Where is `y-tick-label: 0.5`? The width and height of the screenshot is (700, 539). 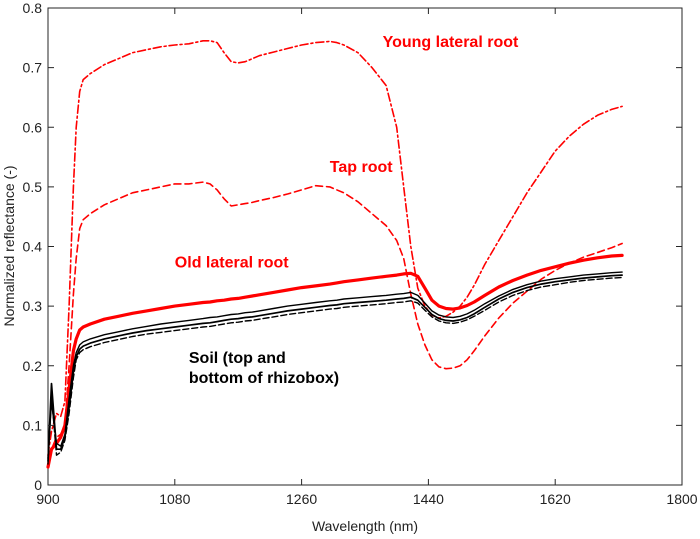
y-tick-label: 0.5 is located at coordinates (33, 187).